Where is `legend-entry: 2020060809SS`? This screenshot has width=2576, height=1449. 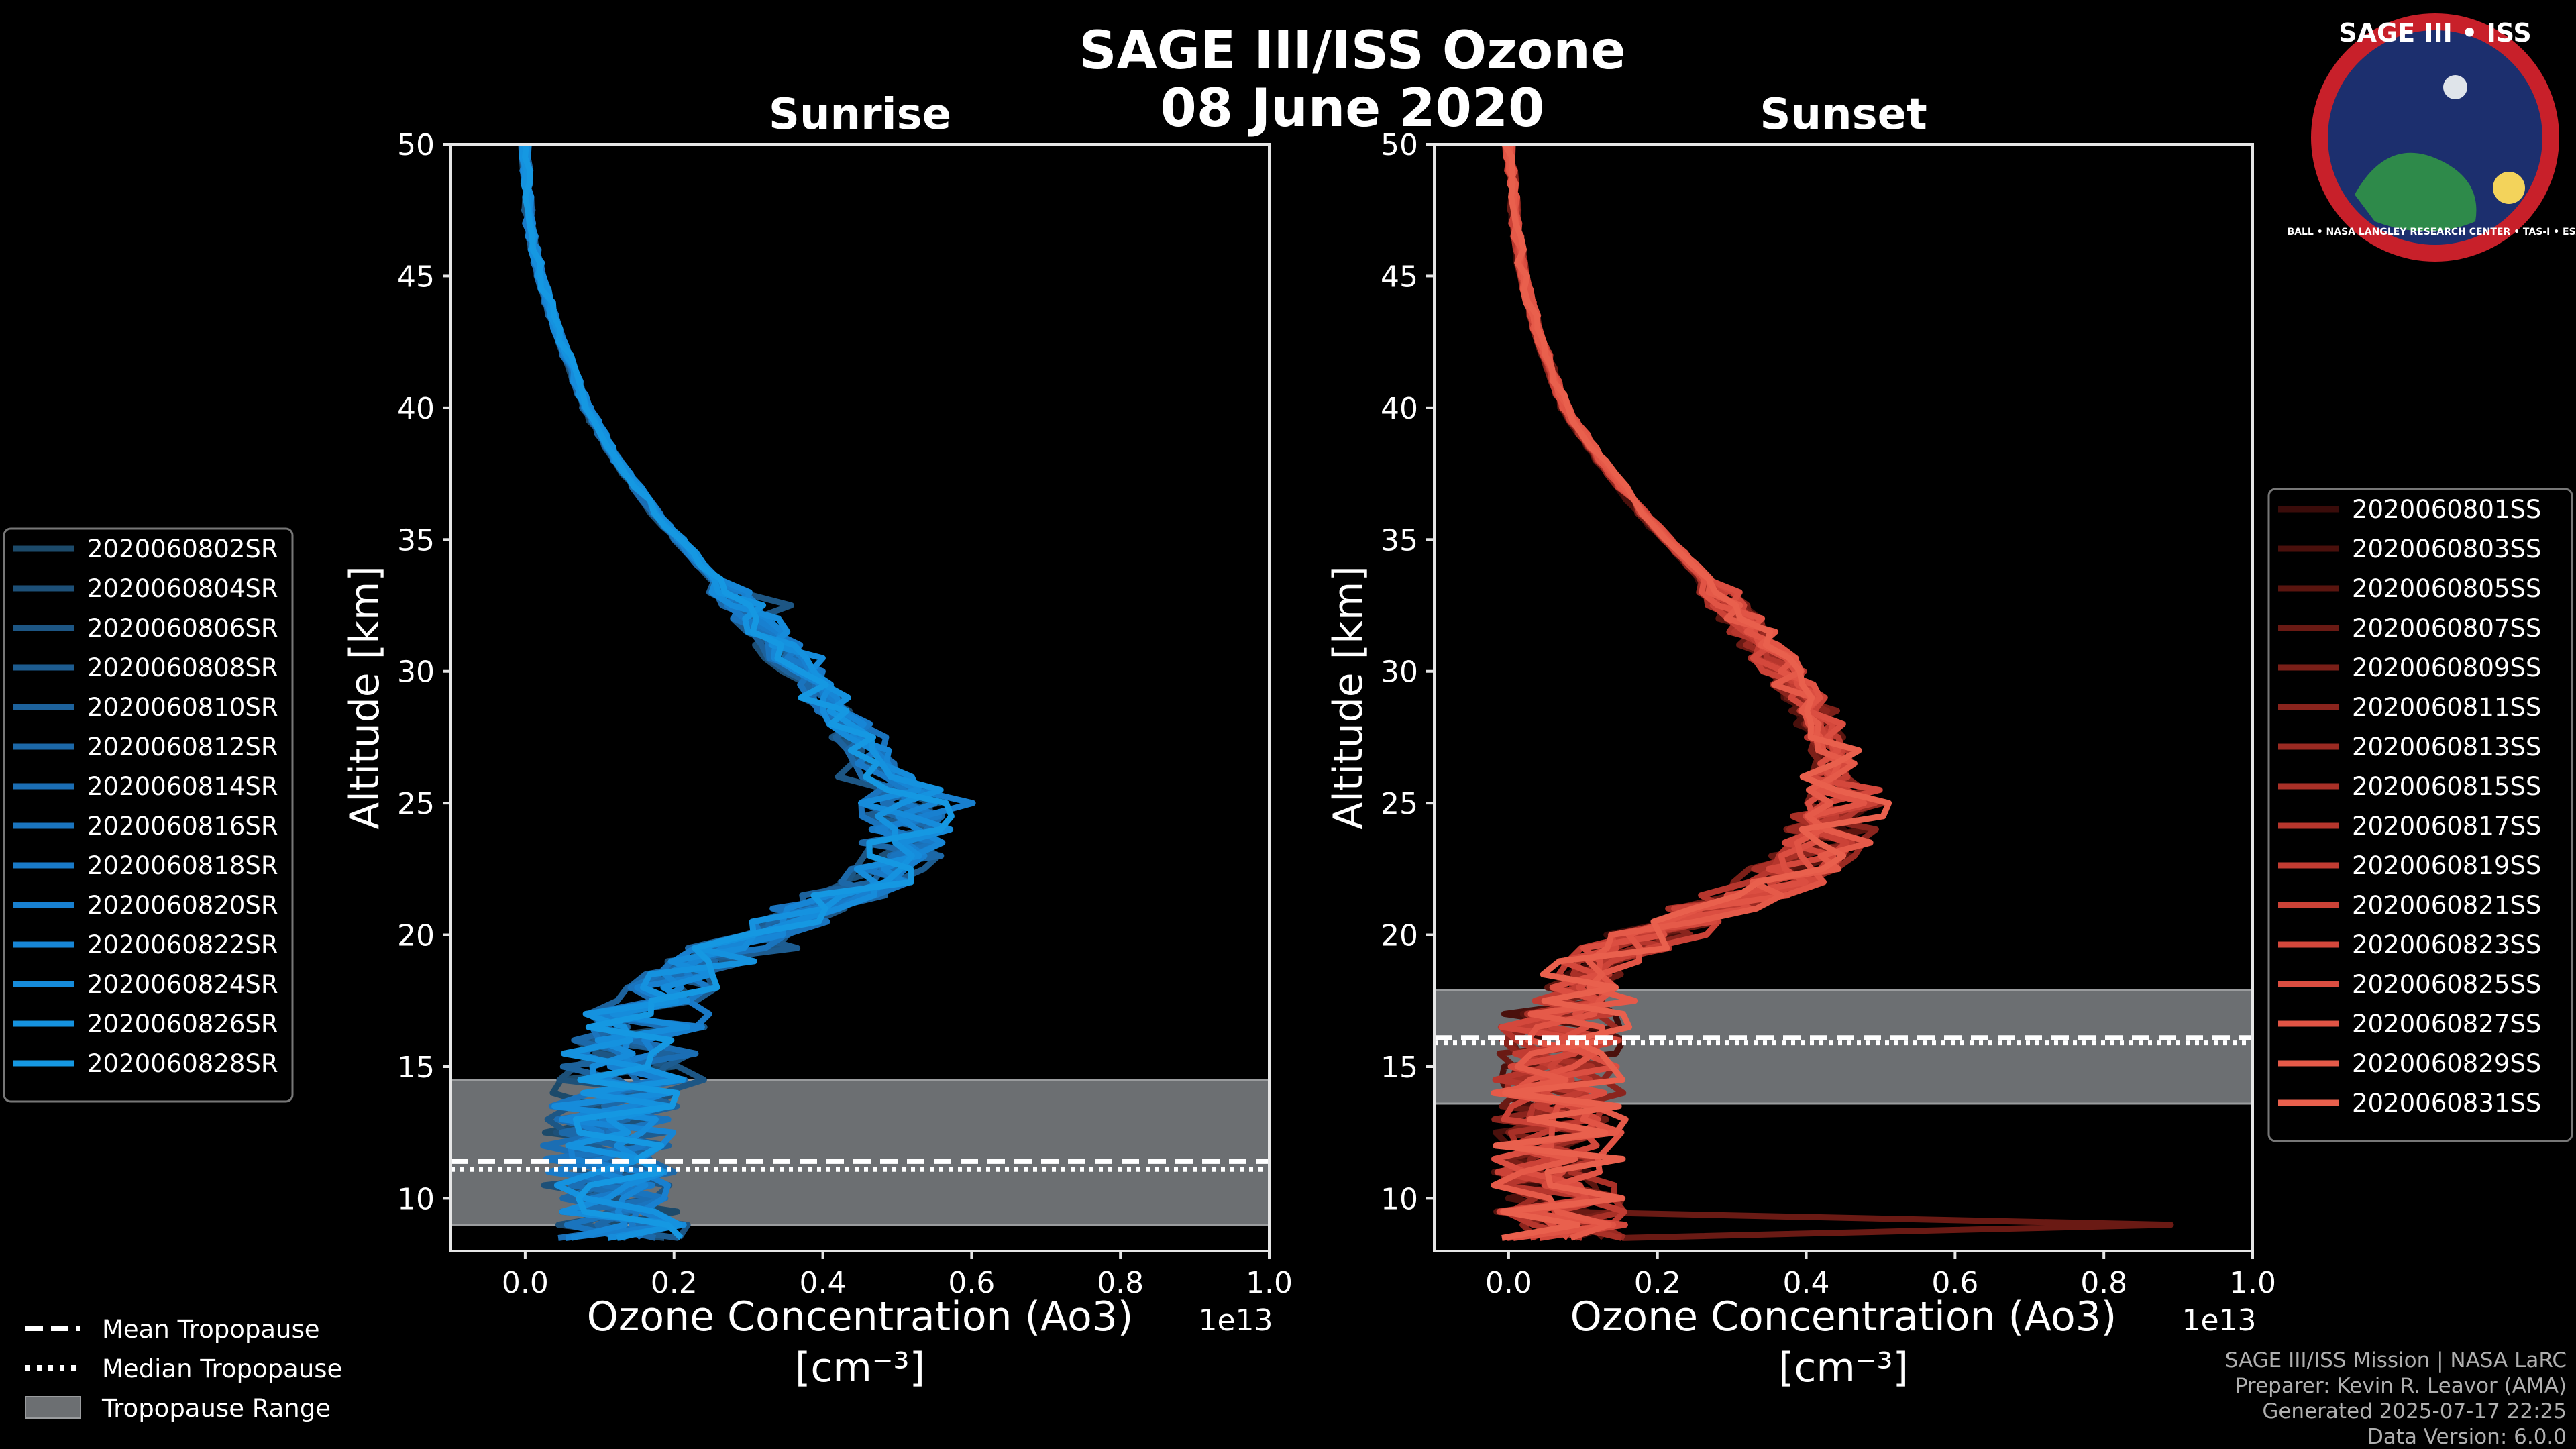 legend-entry: 2020060809SS is located at coordinates (2409, 667).